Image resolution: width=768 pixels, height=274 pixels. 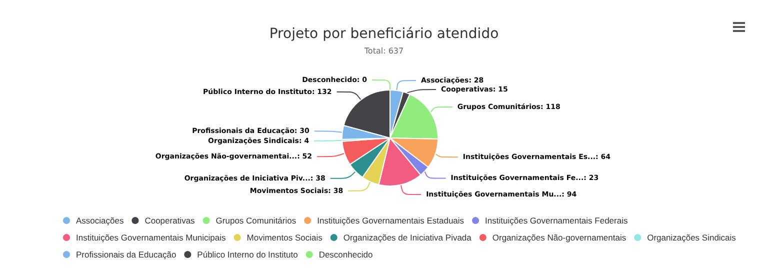 I want to click on legend-label: Desconhecido, so click(x=345, y=255).